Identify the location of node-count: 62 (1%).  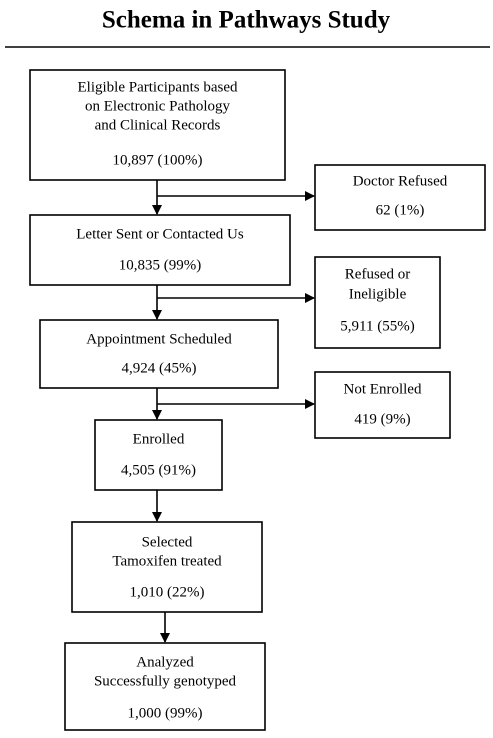
(400, 210).